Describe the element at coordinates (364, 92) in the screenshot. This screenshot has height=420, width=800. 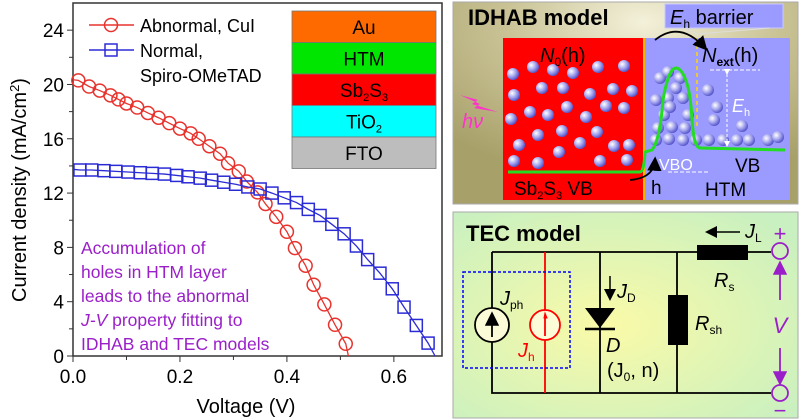
I see `layer-label: Sb2S3` at that location.